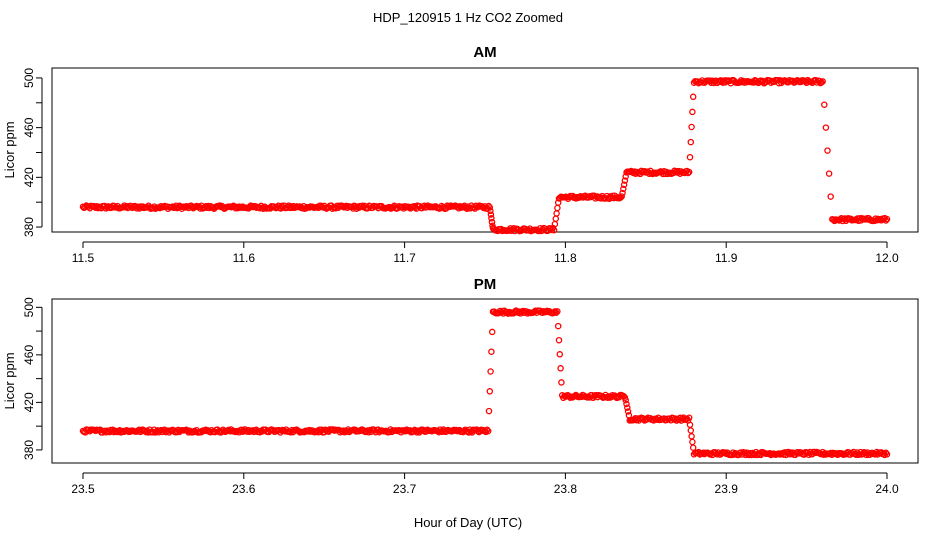 The image size is (936, 545). Describe the element at coordinates (468, 17) in the screenshot. I see `figure-title: HDP_120915 1 Hz CO2 Zoomed` at that location.